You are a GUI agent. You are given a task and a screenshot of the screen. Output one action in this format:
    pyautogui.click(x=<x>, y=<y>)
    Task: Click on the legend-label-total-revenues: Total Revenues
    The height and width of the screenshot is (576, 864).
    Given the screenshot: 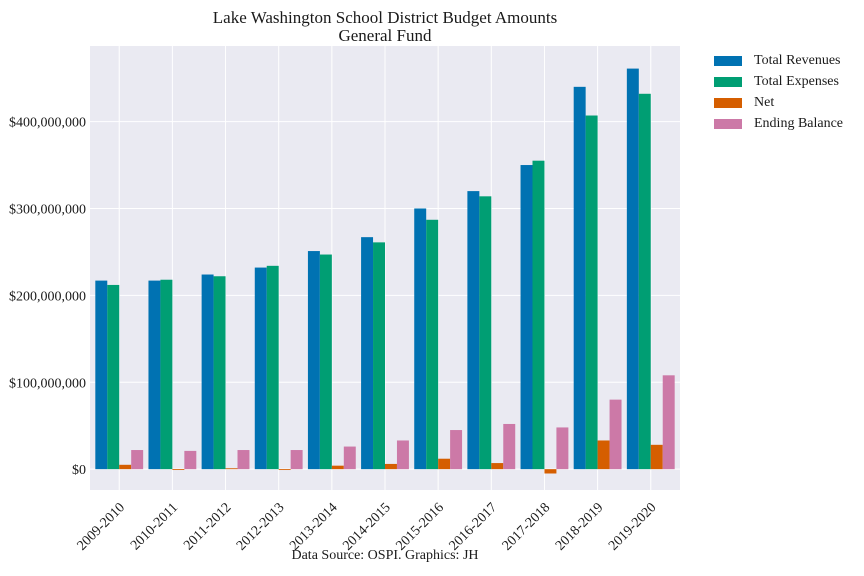 What is the action you would take?
    pyautogui.click(x=797, y=60)
    